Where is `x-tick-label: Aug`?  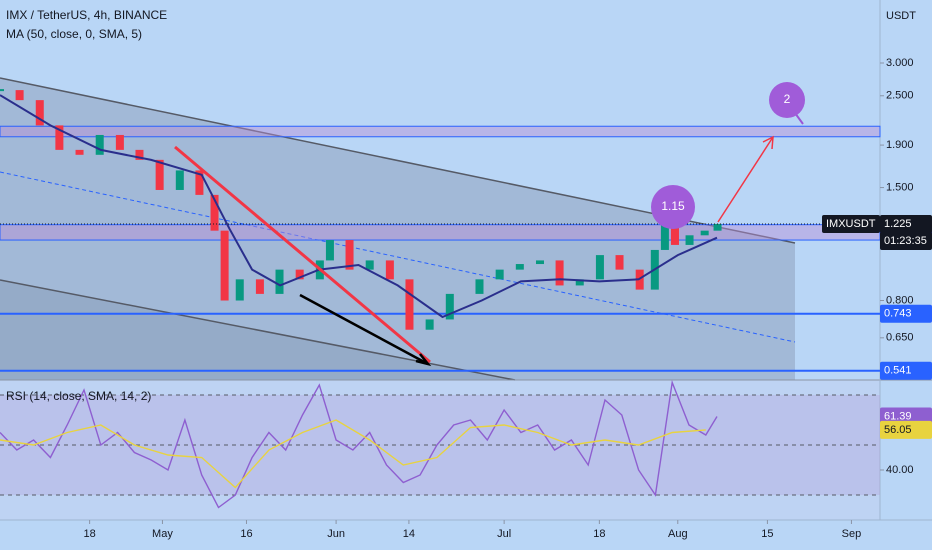
x-tick-label: Aug is located at coordinates (678, 534).